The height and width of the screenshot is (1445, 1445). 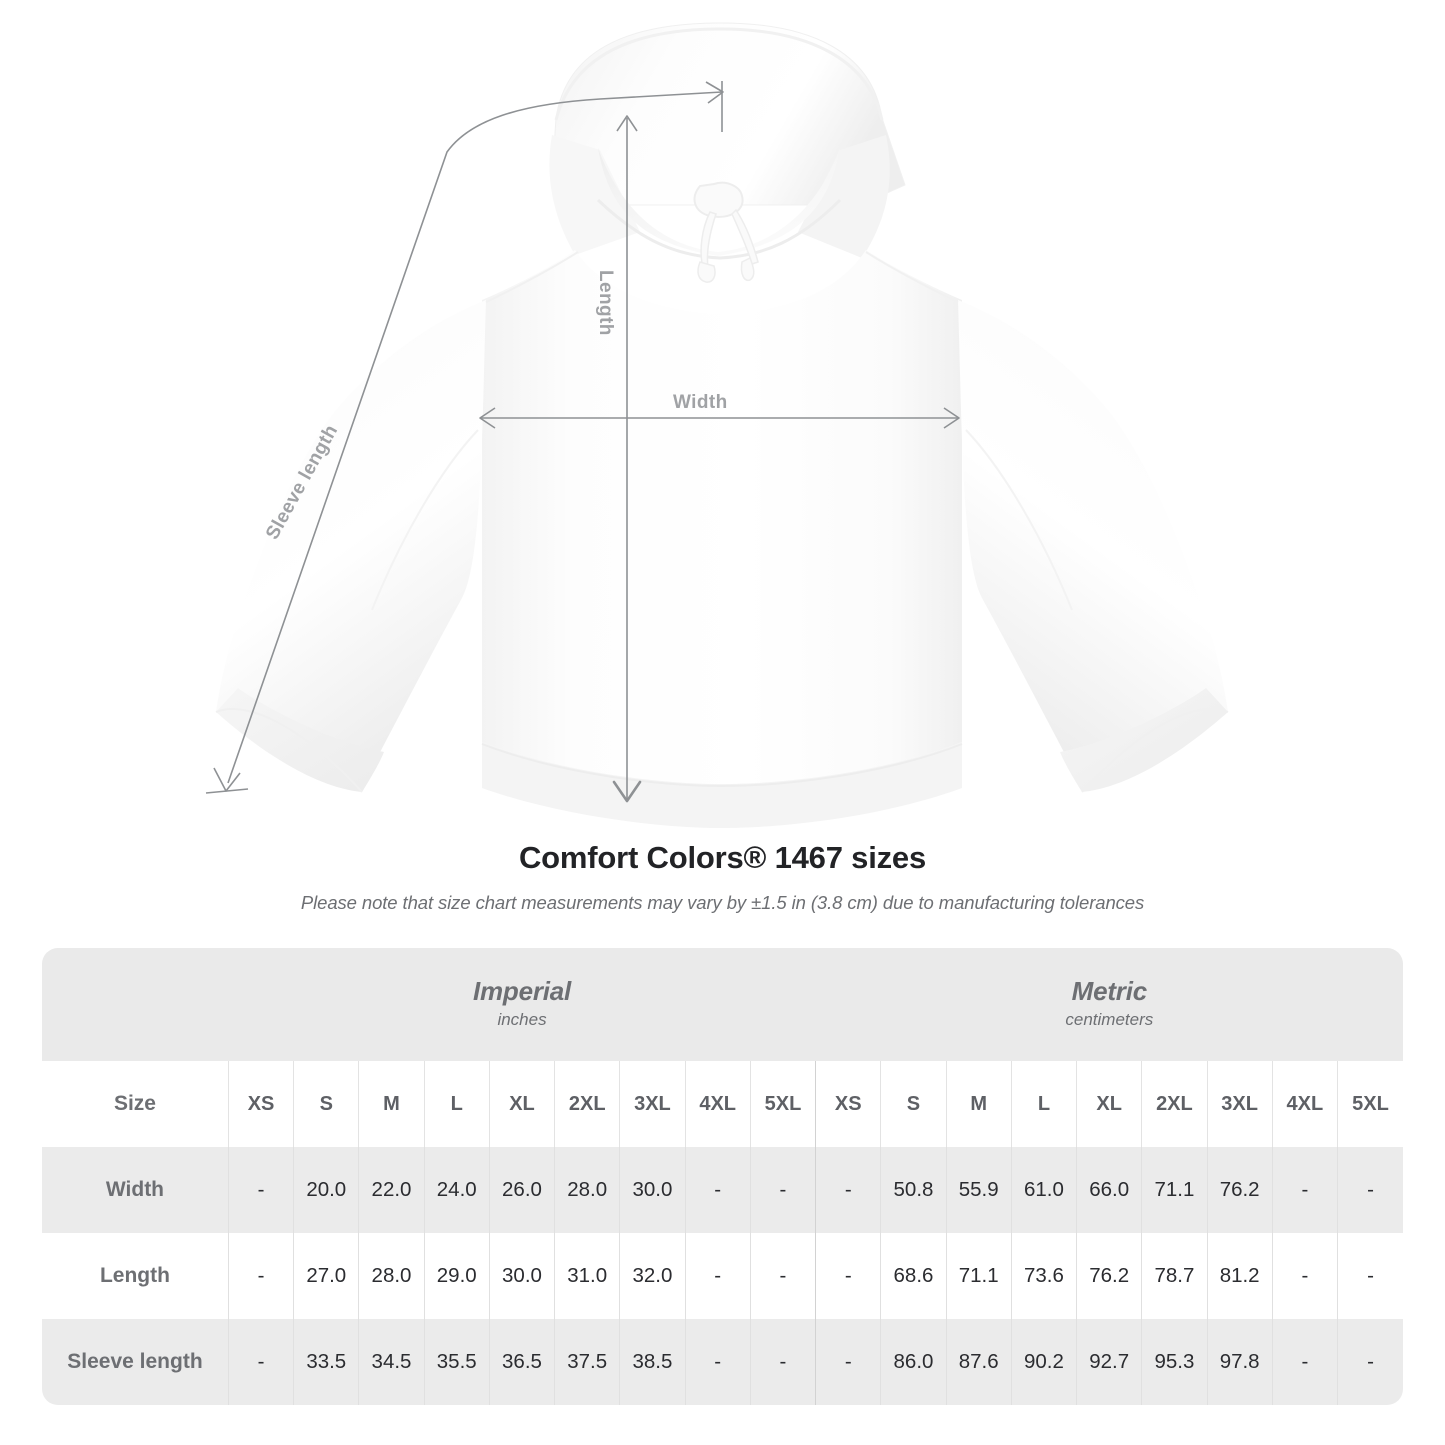 I want to click on cell-imperial-sleeve-length-xs: -, so click(x=260, y=1362).